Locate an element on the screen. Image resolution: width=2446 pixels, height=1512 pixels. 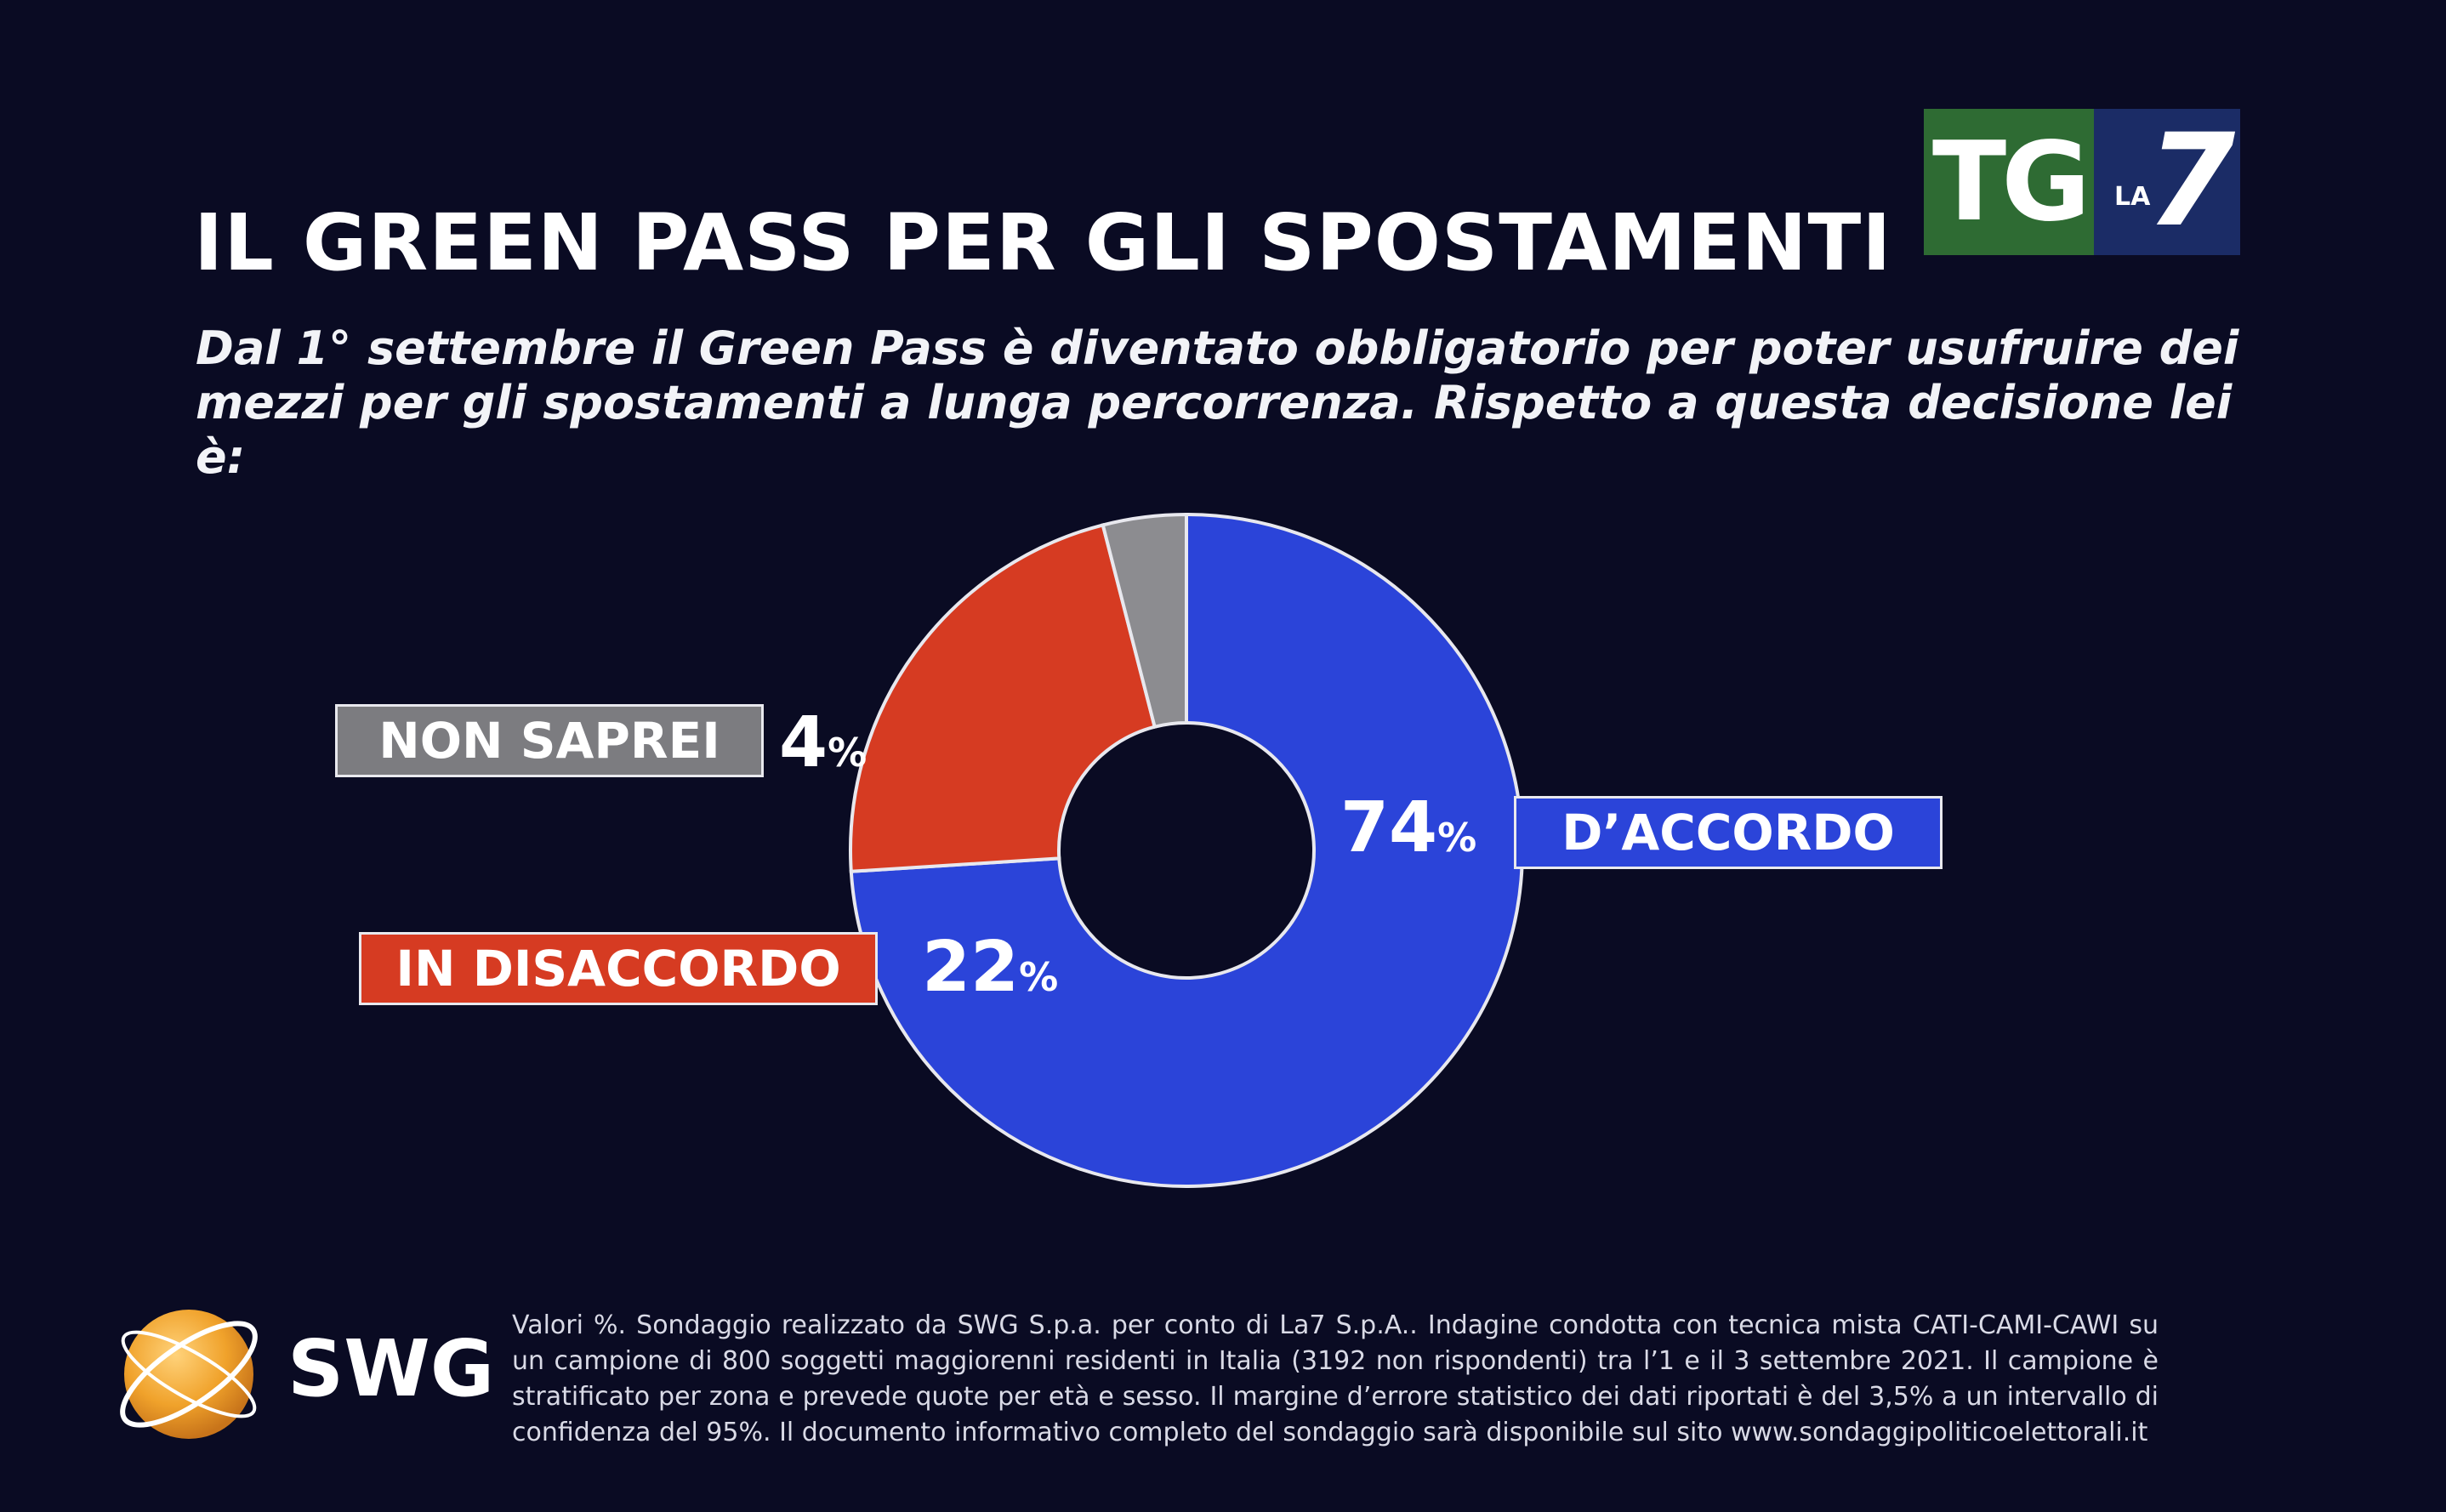
value-d-accordo: 74 is located at coordinates (1389, 827).